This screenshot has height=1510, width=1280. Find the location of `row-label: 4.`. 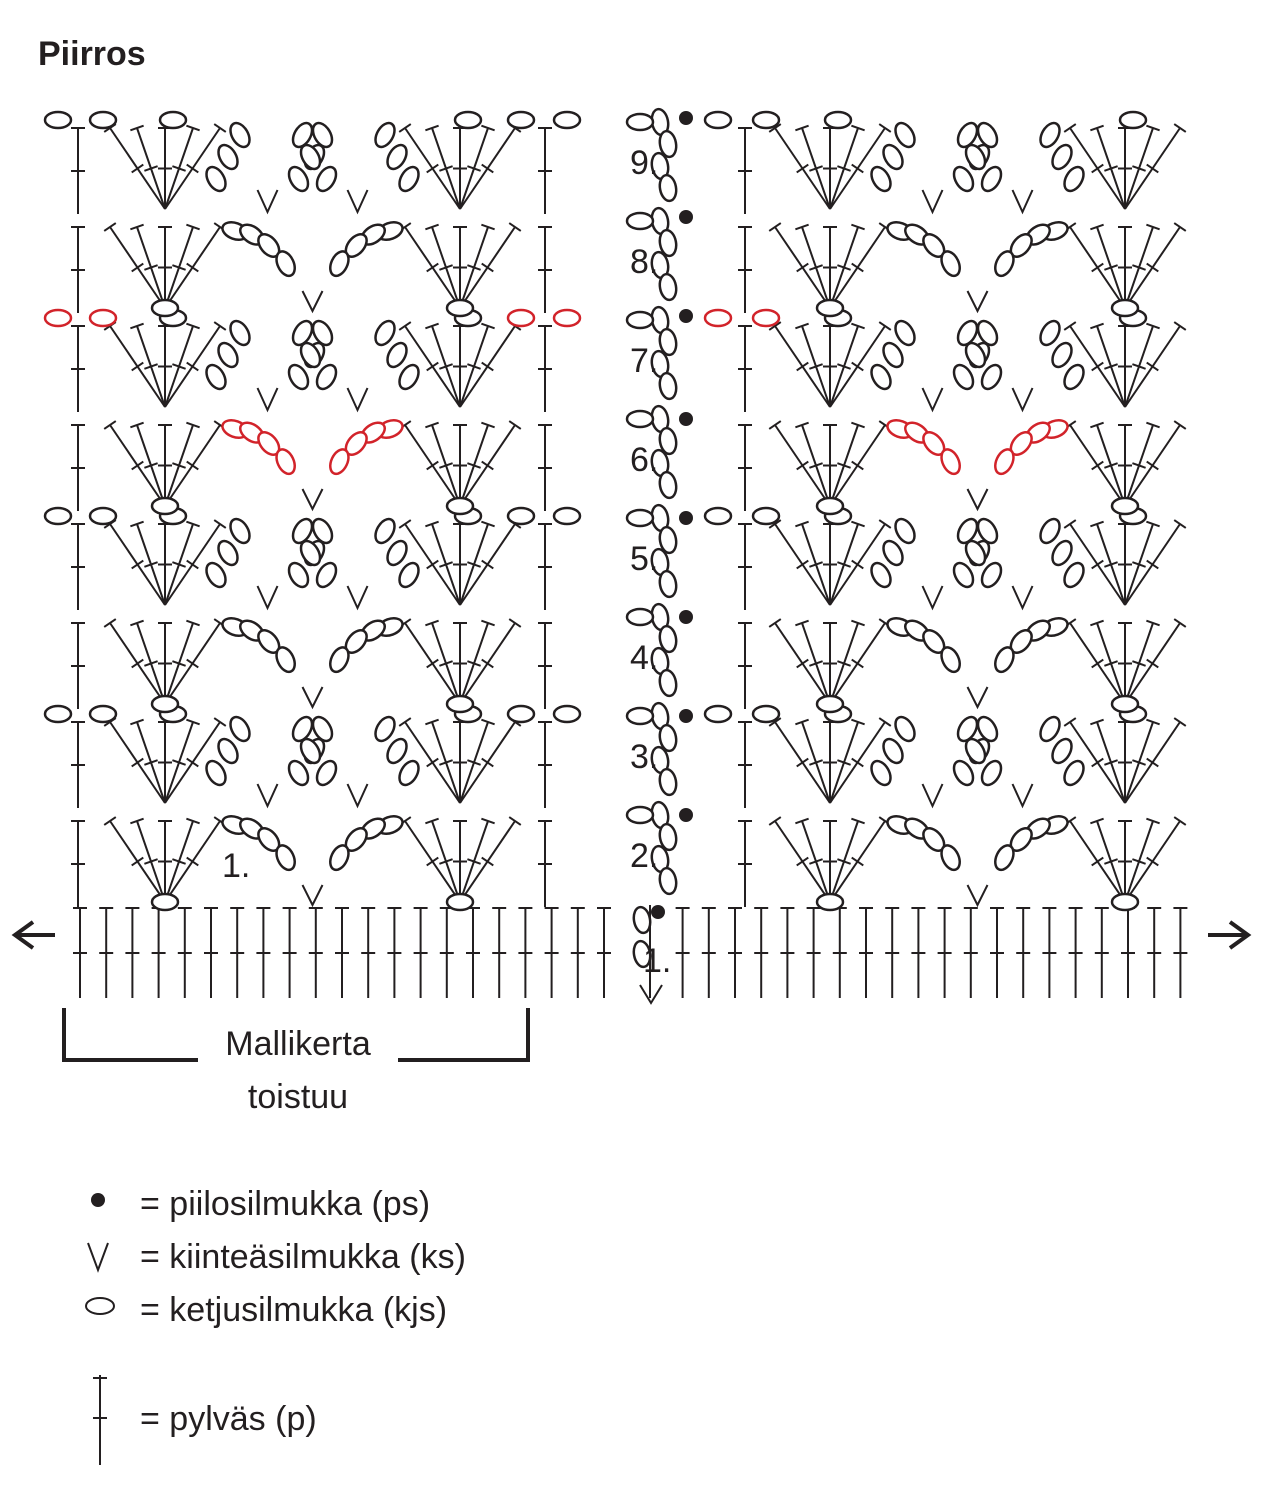

row-label: 4. is located at coordinates (644, 658).